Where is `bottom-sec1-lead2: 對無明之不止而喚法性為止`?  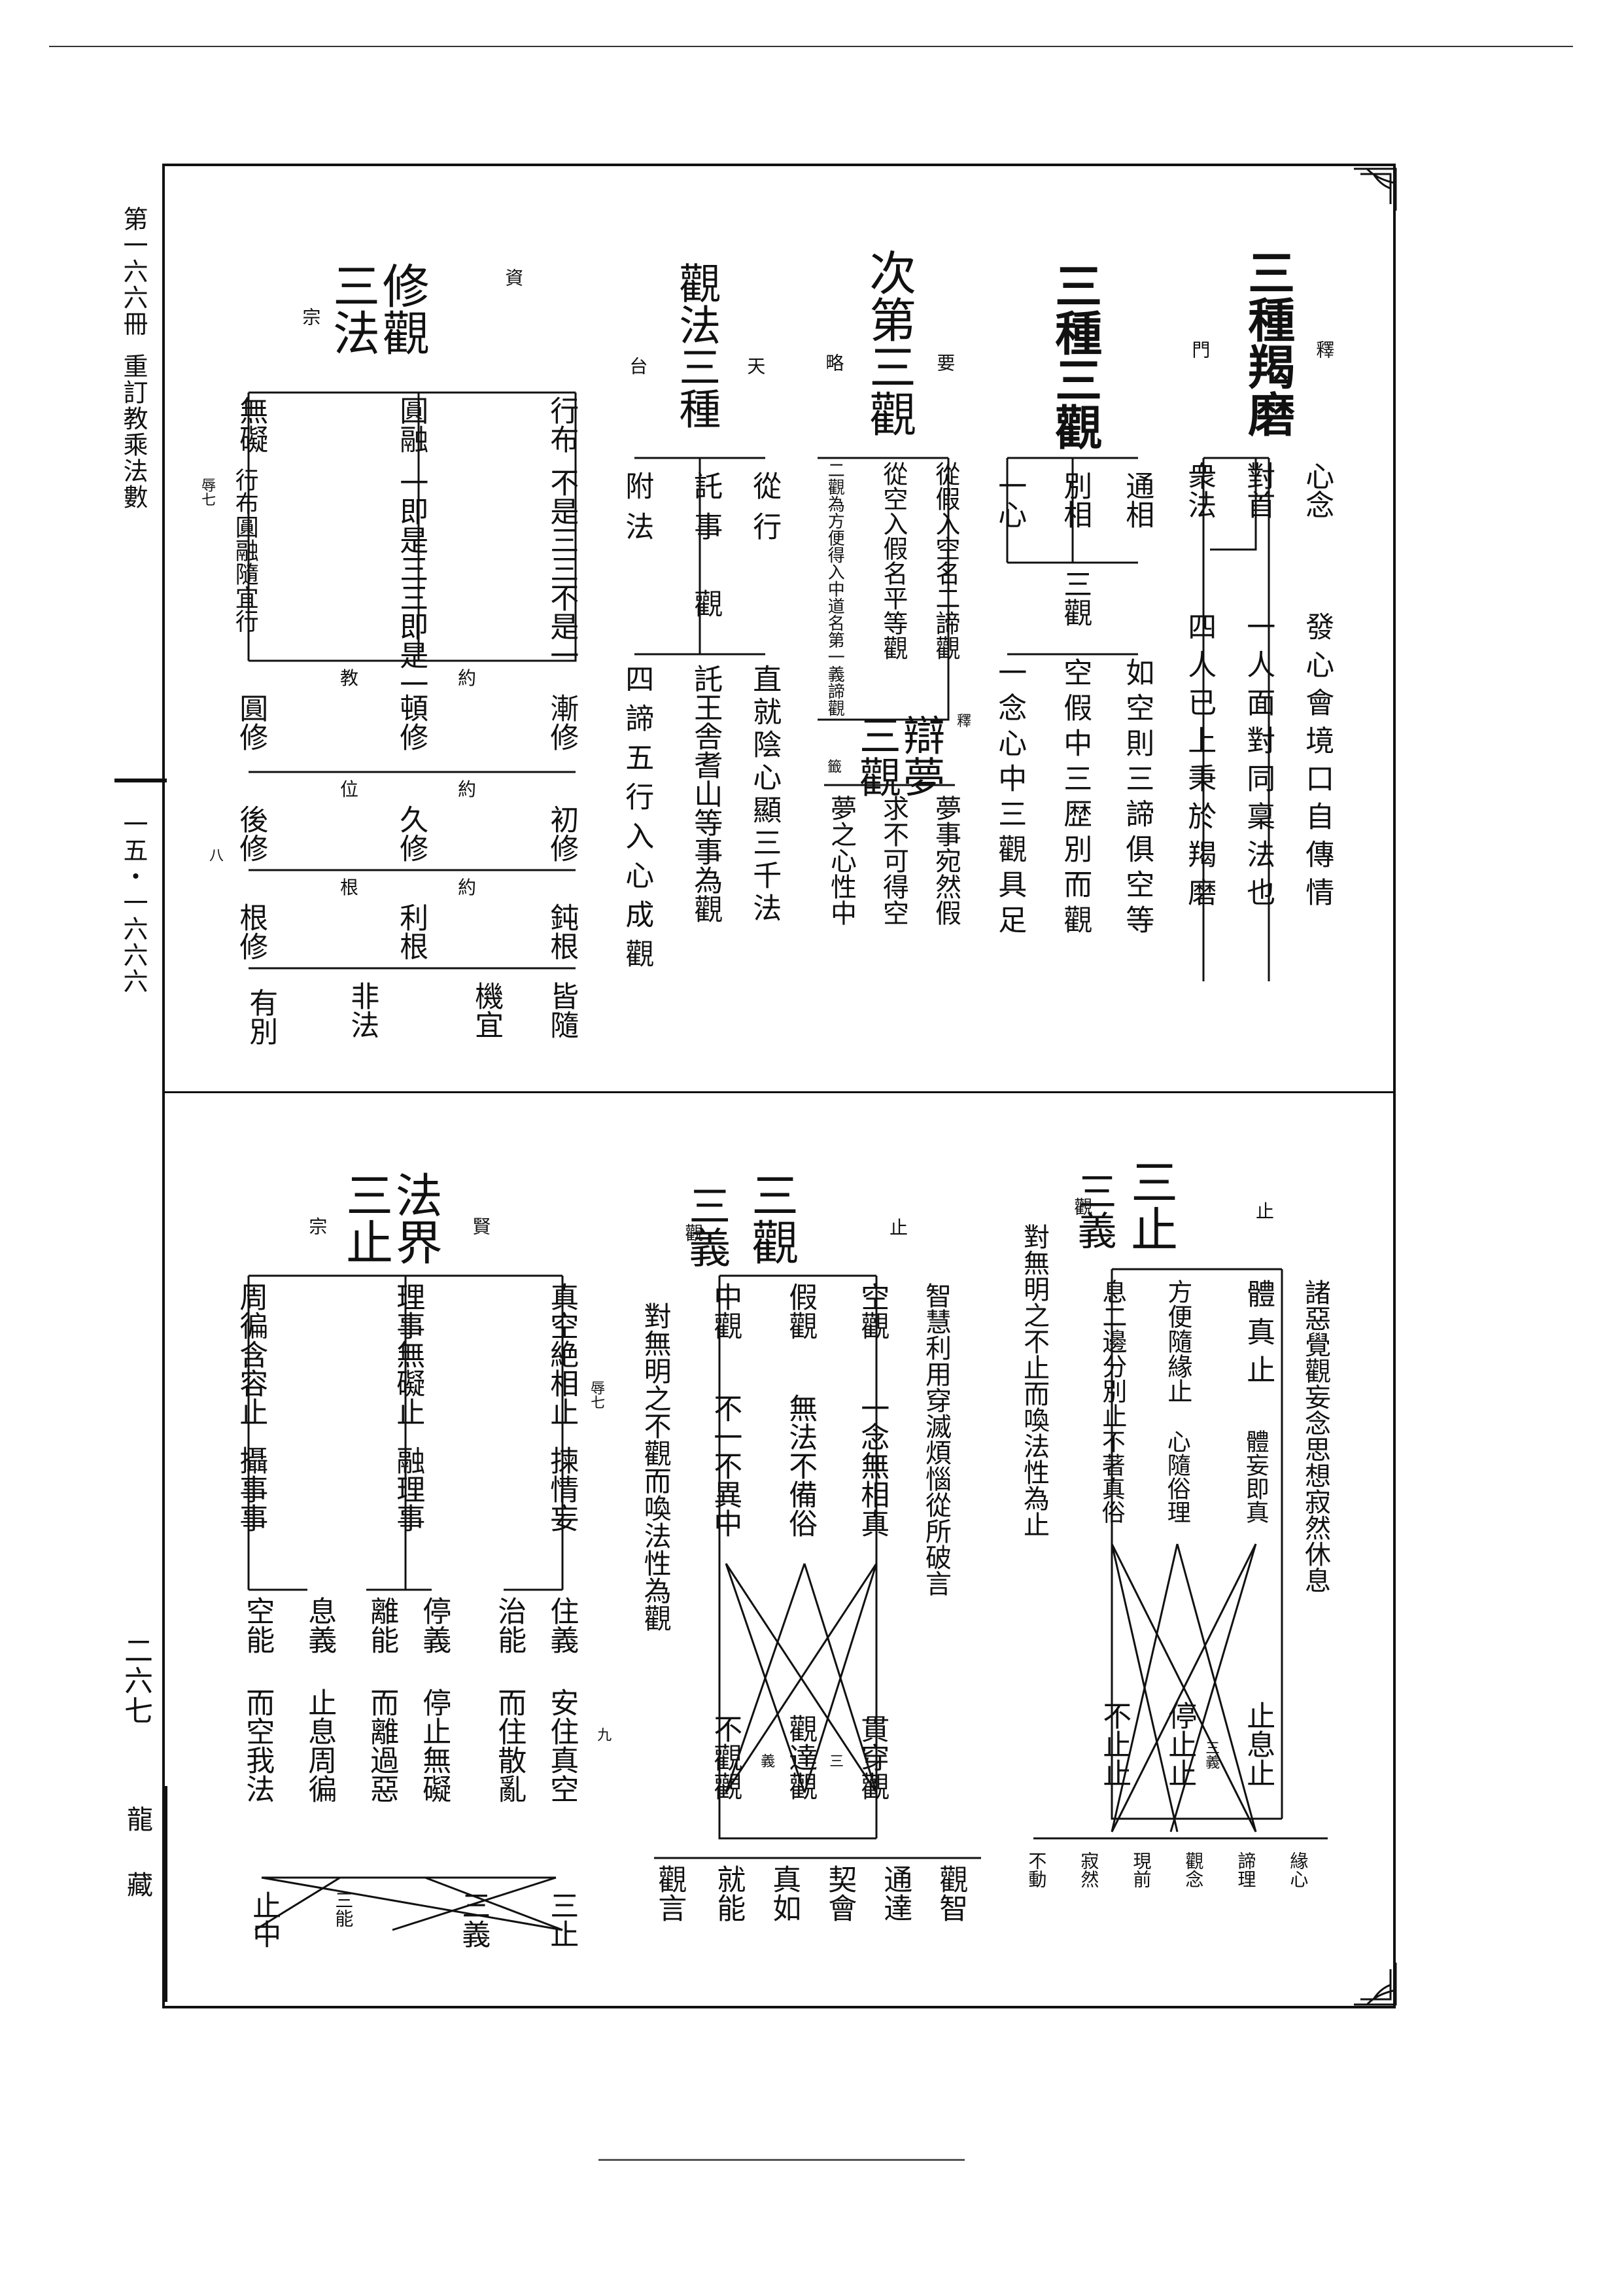
bottom-sec1-lead2: 對無明之不止而喚法性為止 is located at coordinates (1034, 1380).